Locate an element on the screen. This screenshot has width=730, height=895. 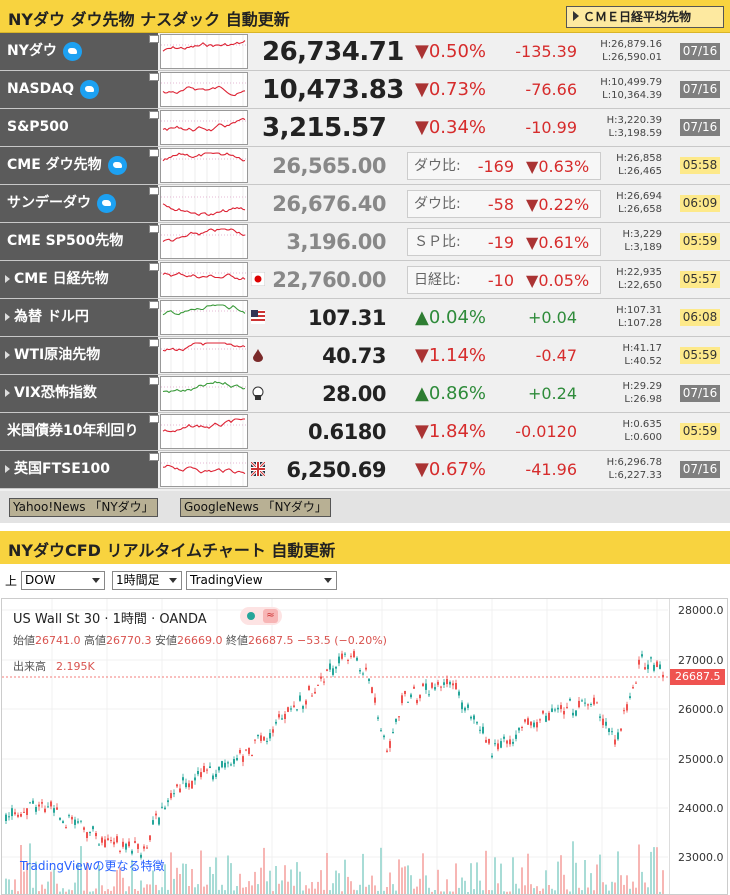
quote-name-cell: サンデーダウ is located at coordinates (79, 203).